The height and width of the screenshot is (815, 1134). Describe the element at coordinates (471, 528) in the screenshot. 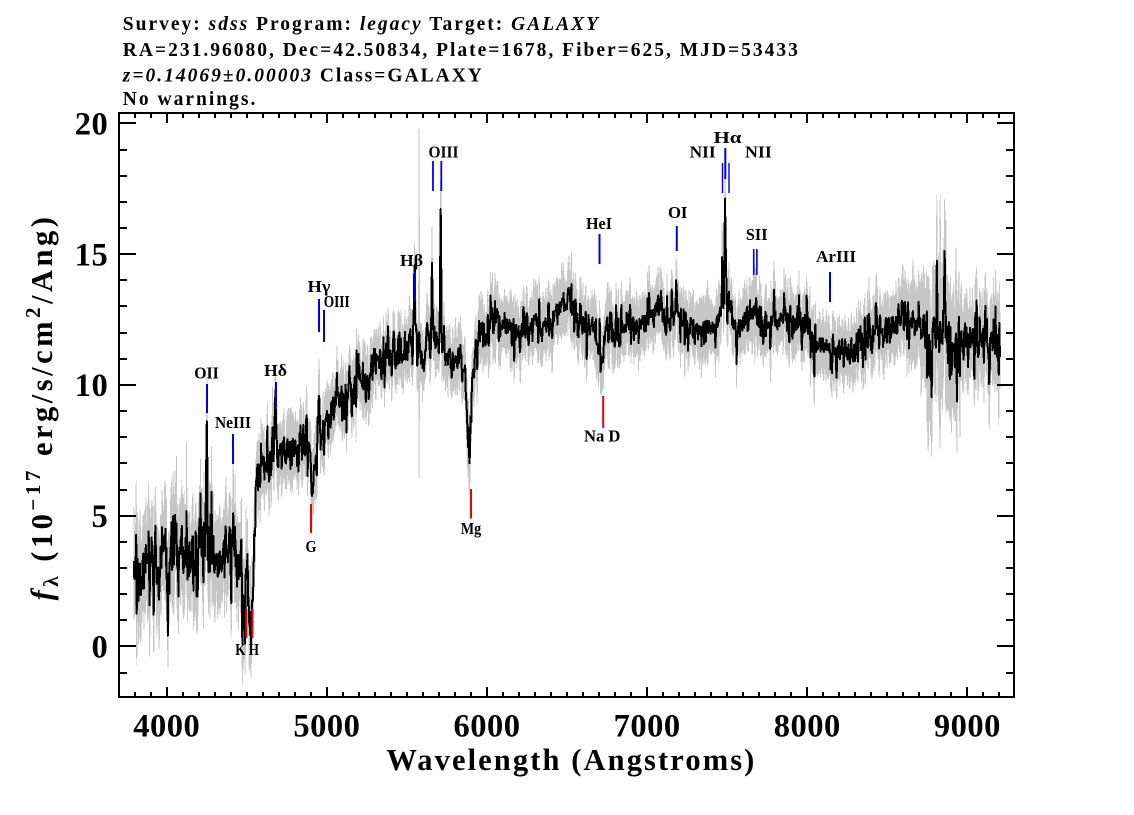

I see `svg-text: Mg` at that location.